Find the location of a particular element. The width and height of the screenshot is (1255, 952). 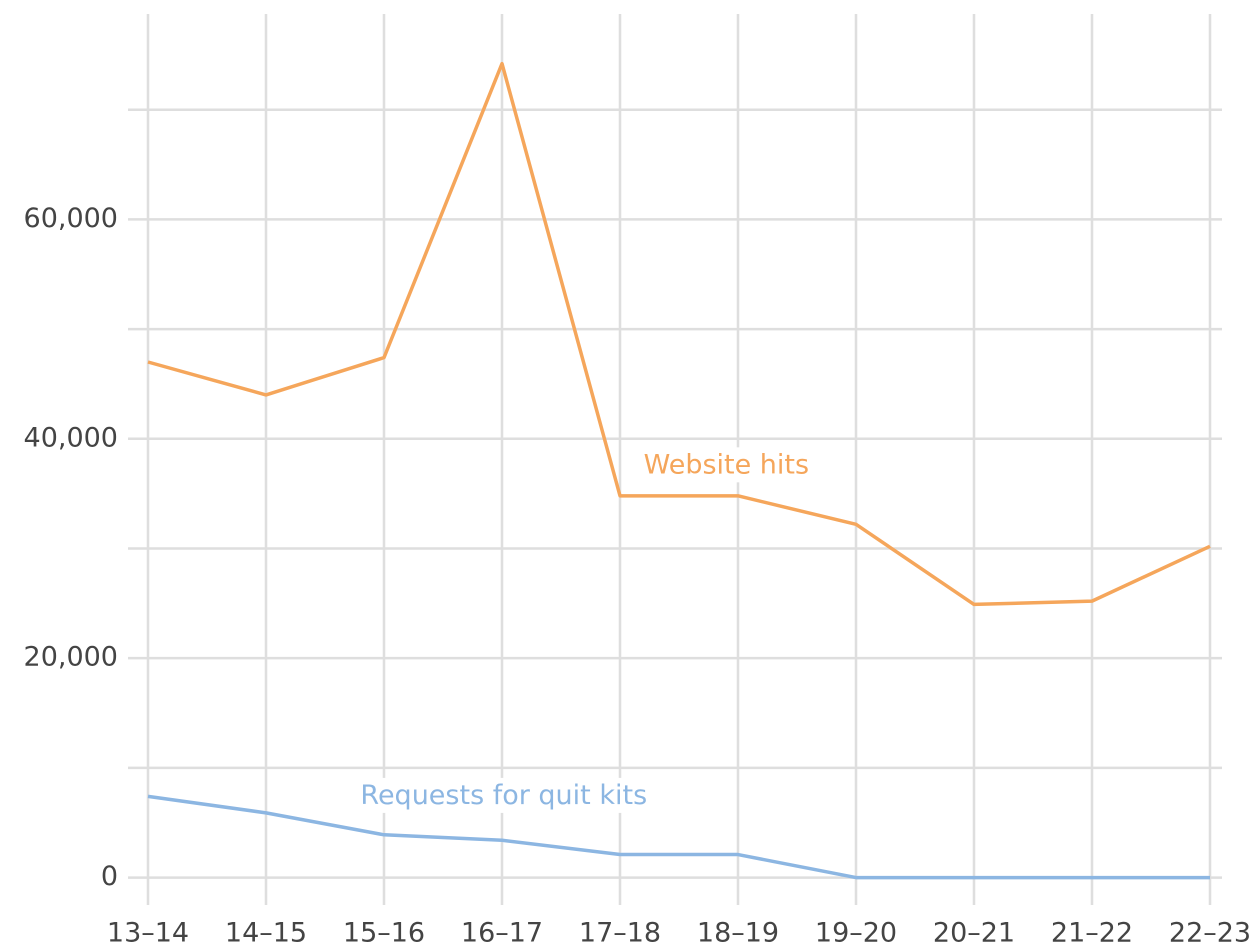

series-line is located at coordinates (678, 837).